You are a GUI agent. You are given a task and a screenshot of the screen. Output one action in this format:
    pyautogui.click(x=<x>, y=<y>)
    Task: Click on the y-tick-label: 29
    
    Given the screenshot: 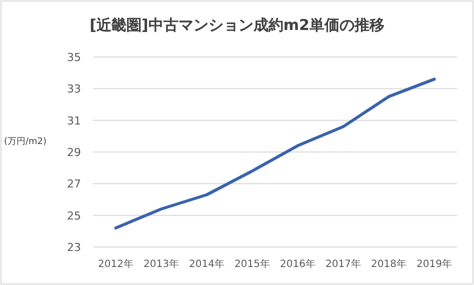 What is the action you would take?
    pyautogui.click(x=74, y=152)
    